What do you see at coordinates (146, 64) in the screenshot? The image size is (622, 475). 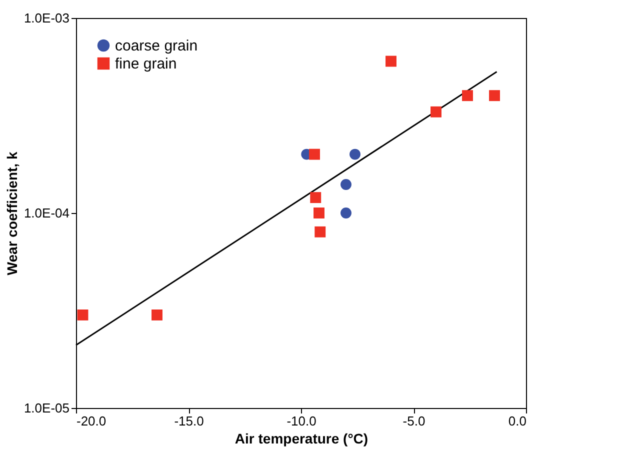 I see `legend-label: fine grain` at bounding box center [146, 64].